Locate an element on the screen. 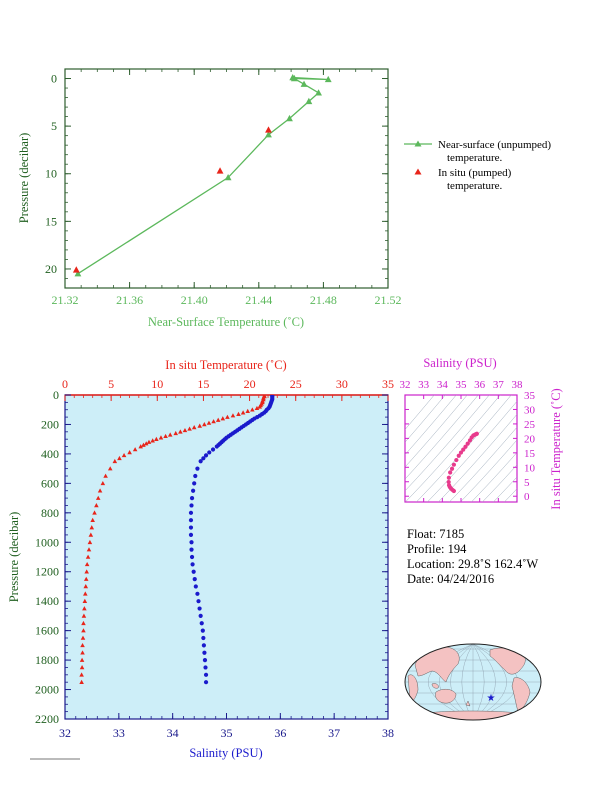 This screenshot has width=612, height=792. pressure-tick-label: 600 is located at coordinates (50, 483).